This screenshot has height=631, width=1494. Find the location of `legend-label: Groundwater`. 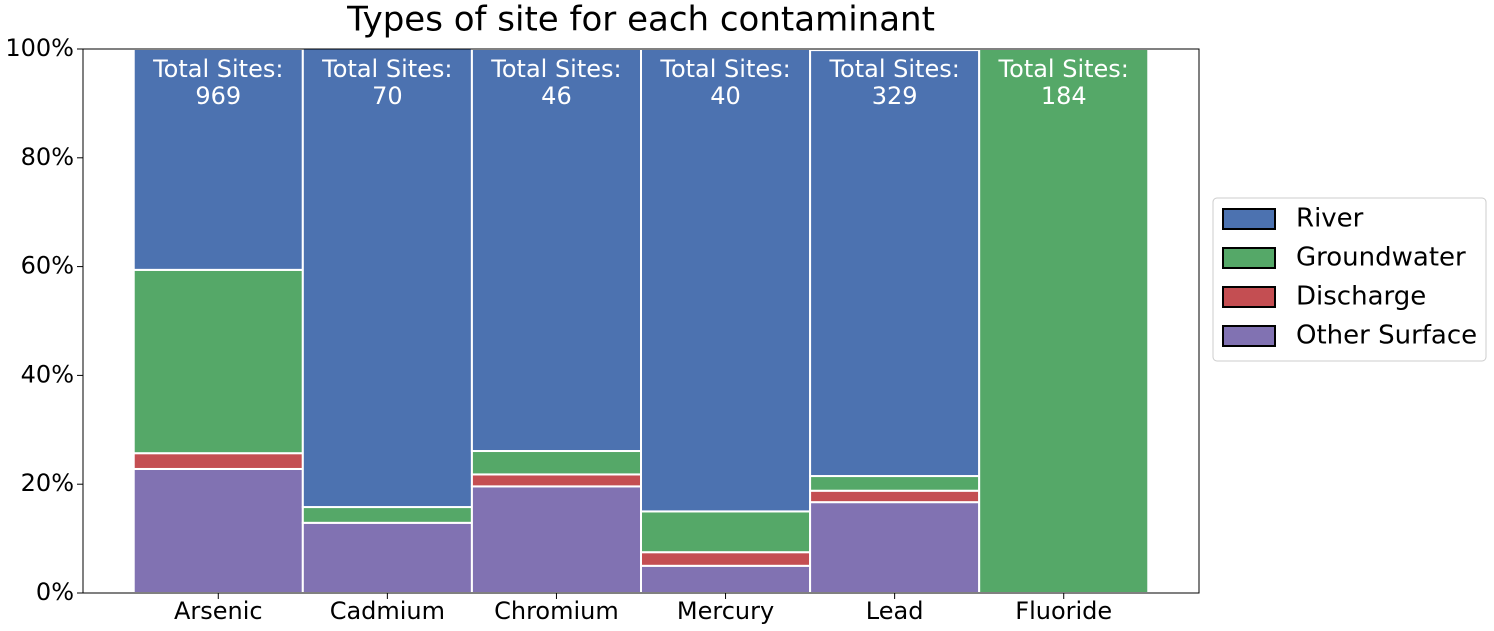

legend-label: Groundwater is located at coordinates (1381, 258).